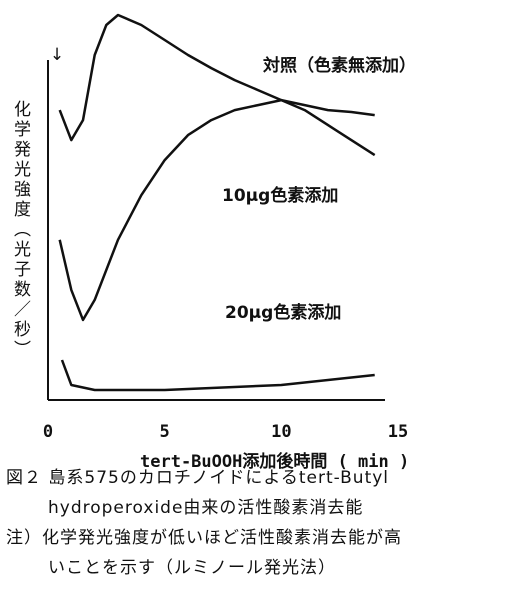 This screenshot has width=509, height=596. I want to click on x-tick-label: 10, so click(281, 432).